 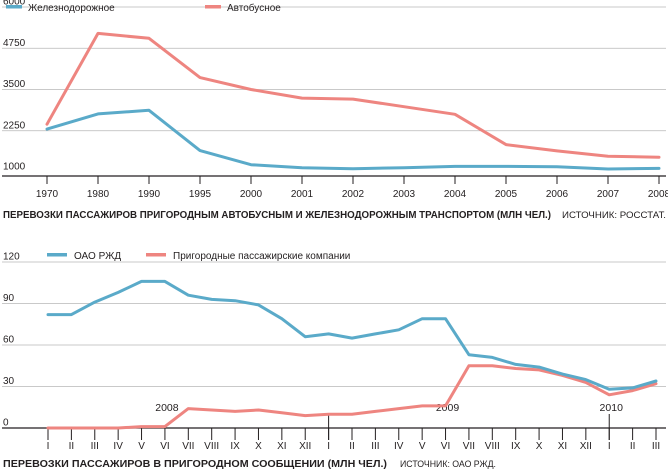 I want to click on chart-1-x-tick-label: 1970, so click(x=47, y=194).